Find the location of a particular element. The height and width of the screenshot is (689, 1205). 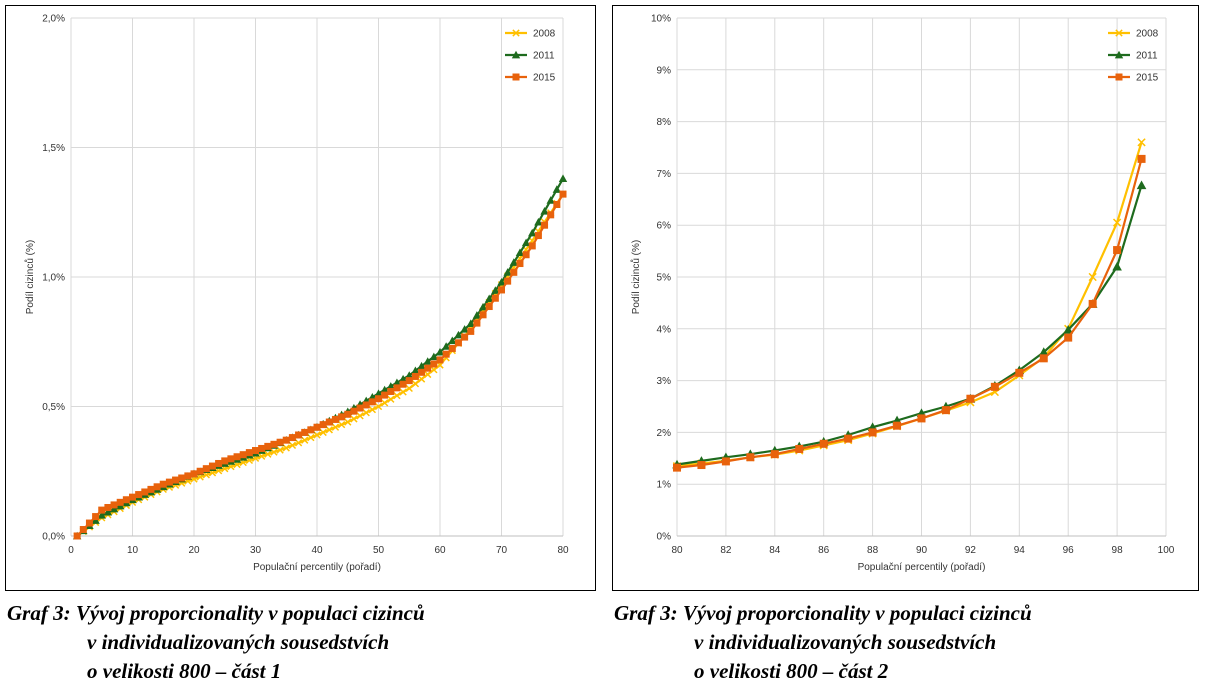

x-tick-label: 20 is located at coordinates (194, 550).